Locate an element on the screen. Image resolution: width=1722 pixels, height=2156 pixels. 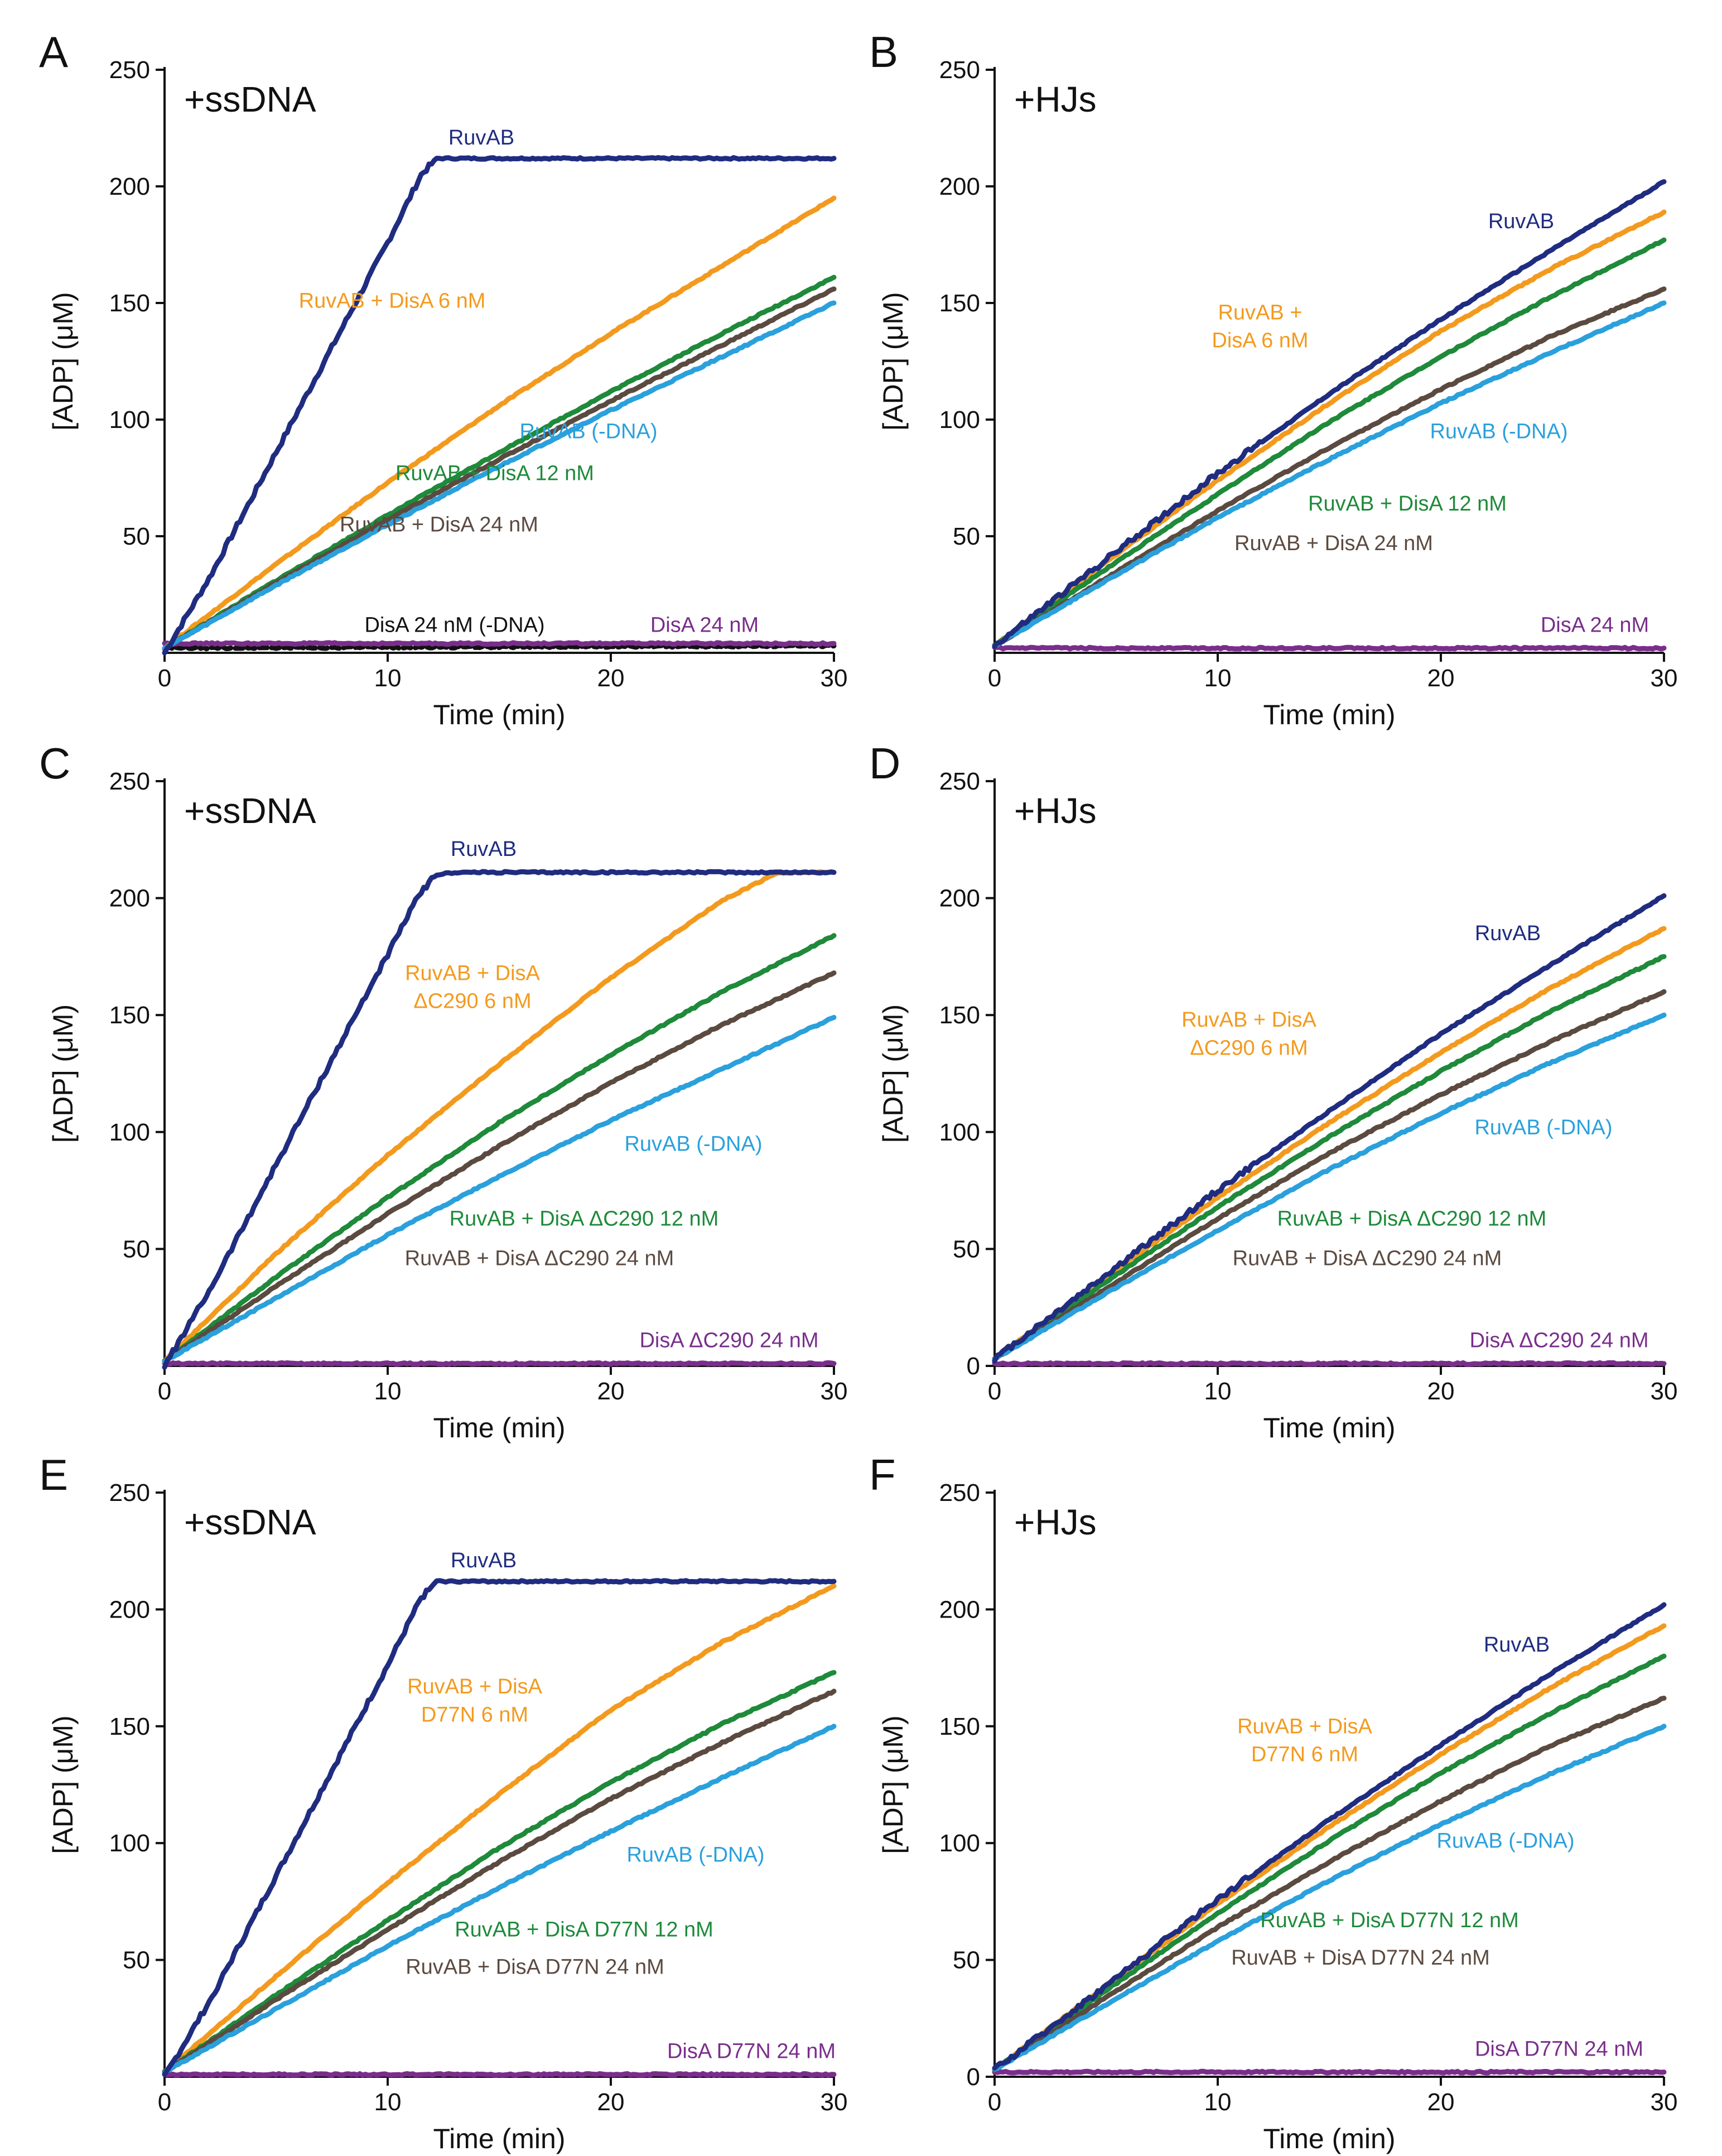
panel-d-letter: D is located at coordinates (884, 763).